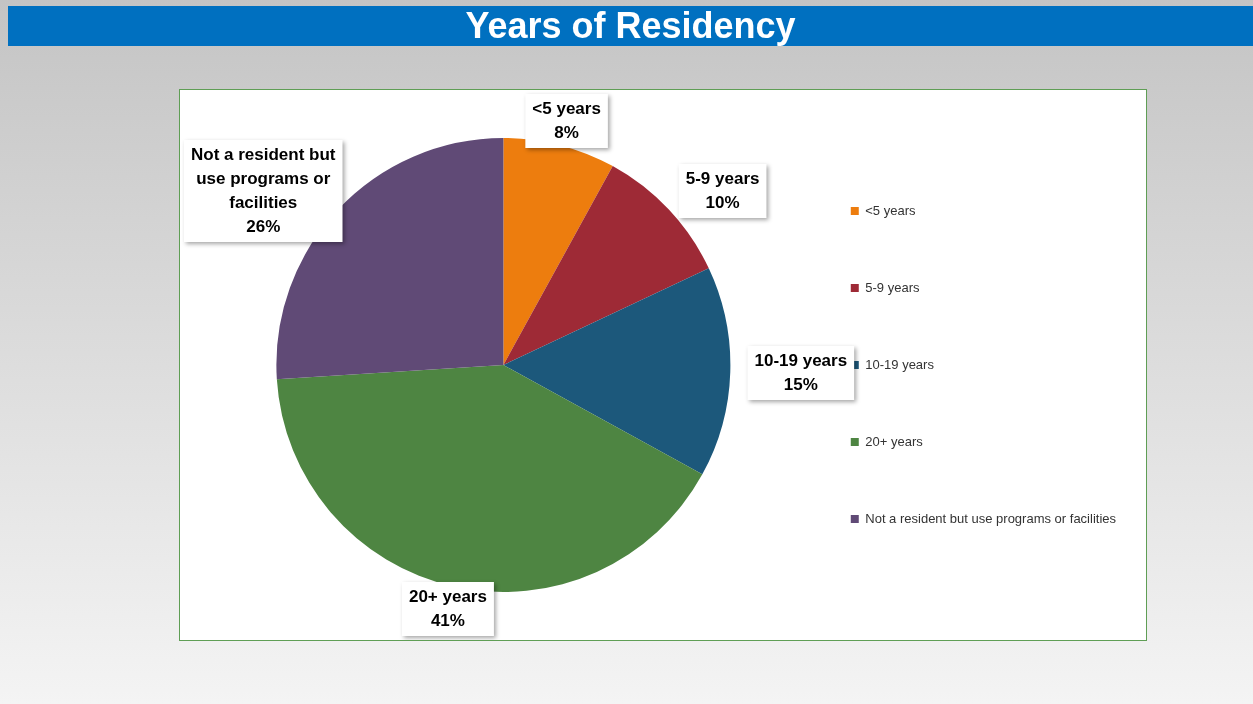 This screenshot has width=1253, height=704. What do you see at coordinates (892, 287) in the screenshot?
I see `legend-label: 5-9 years` at bounding box center [892, 287].